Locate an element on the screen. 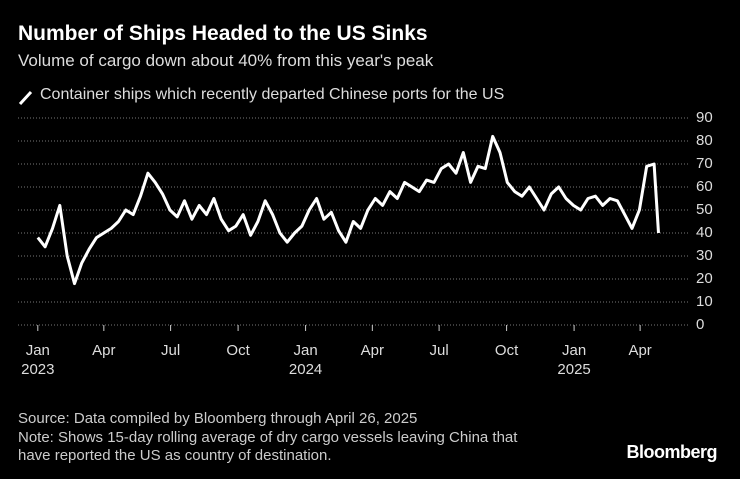 Image resolution: width=740 pixels, height=479 pixels. chart-title: Number of Ships Headed to the US Sinks is located at coordinates (223, 33).